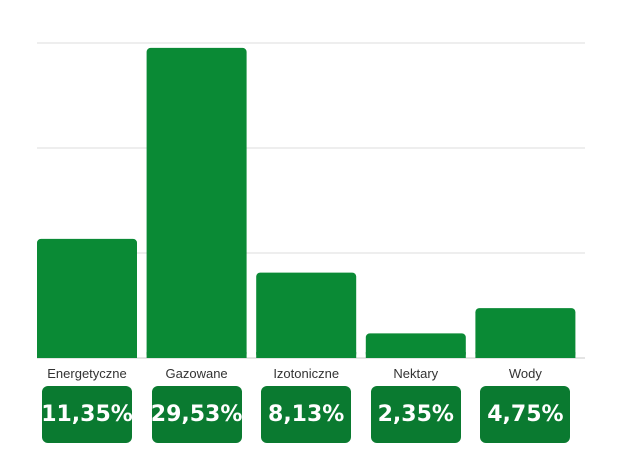  Describe the element at coordinates (196, 355) in the screenshot. I see `bar-base-gazowane` at that location.